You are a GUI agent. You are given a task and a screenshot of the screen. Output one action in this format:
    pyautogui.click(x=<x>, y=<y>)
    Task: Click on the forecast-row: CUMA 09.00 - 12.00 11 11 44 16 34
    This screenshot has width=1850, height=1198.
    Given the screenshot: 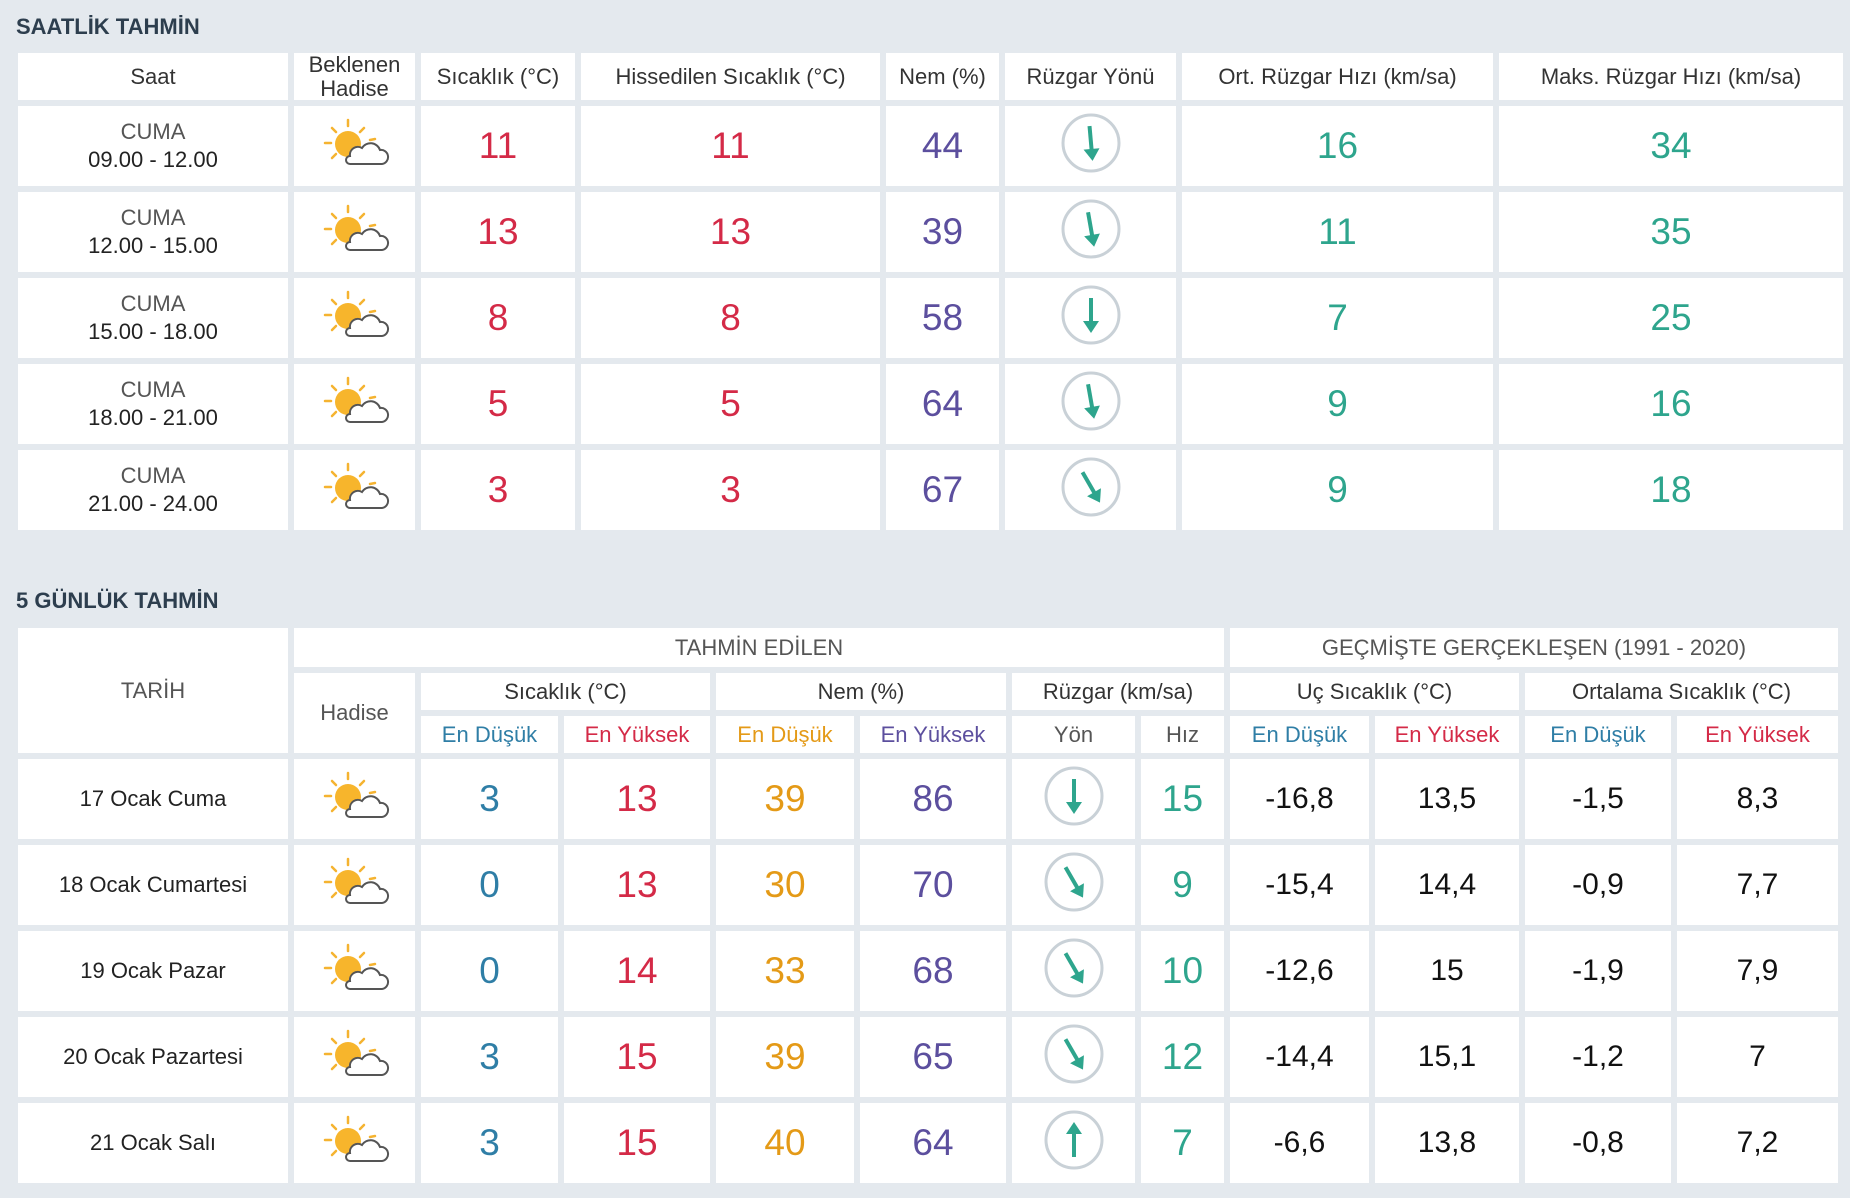 What is the action you would take?
    pyautogui.click(x=930, y=146)
    